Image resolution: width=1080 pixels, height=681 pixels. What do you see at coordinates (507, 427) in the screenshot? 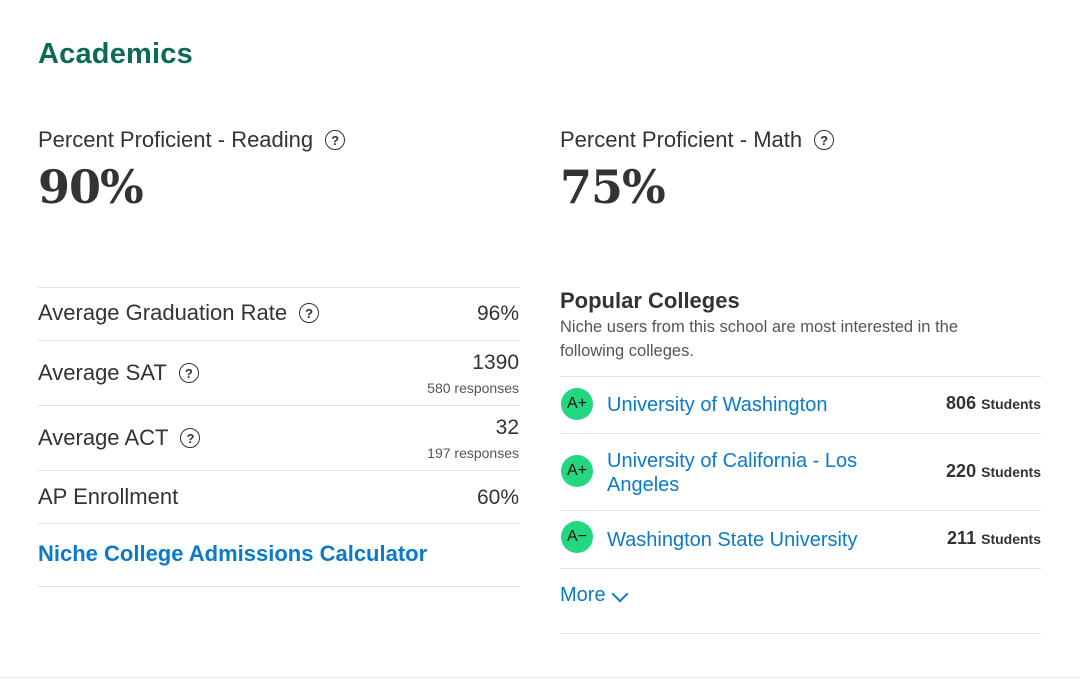
I see `stat-value-act: 32` at bounding box center [507, 427].